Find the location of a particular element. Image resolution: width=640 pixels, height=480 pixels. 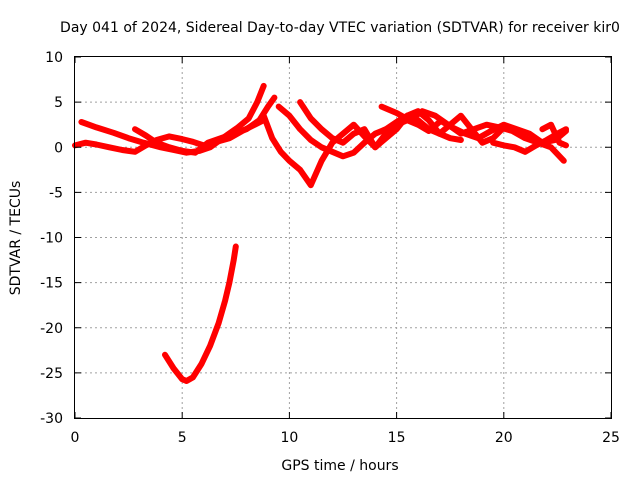

series-track-a is located at coordinates (172, 119).